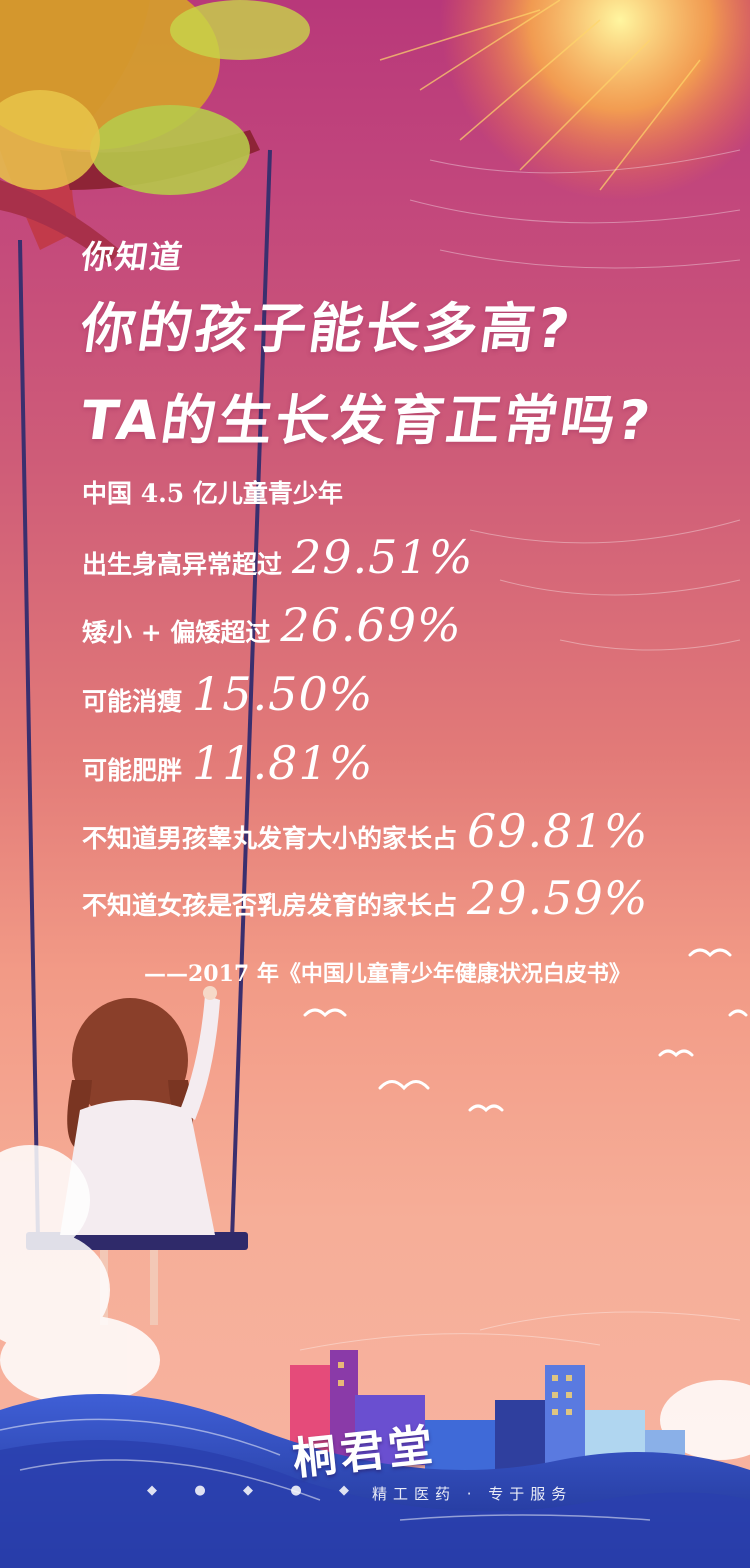  What do you see at coordinates (558, 831) in the screenshot?
I see `stat-value: 69.81%` at bounding box center [558, 831].